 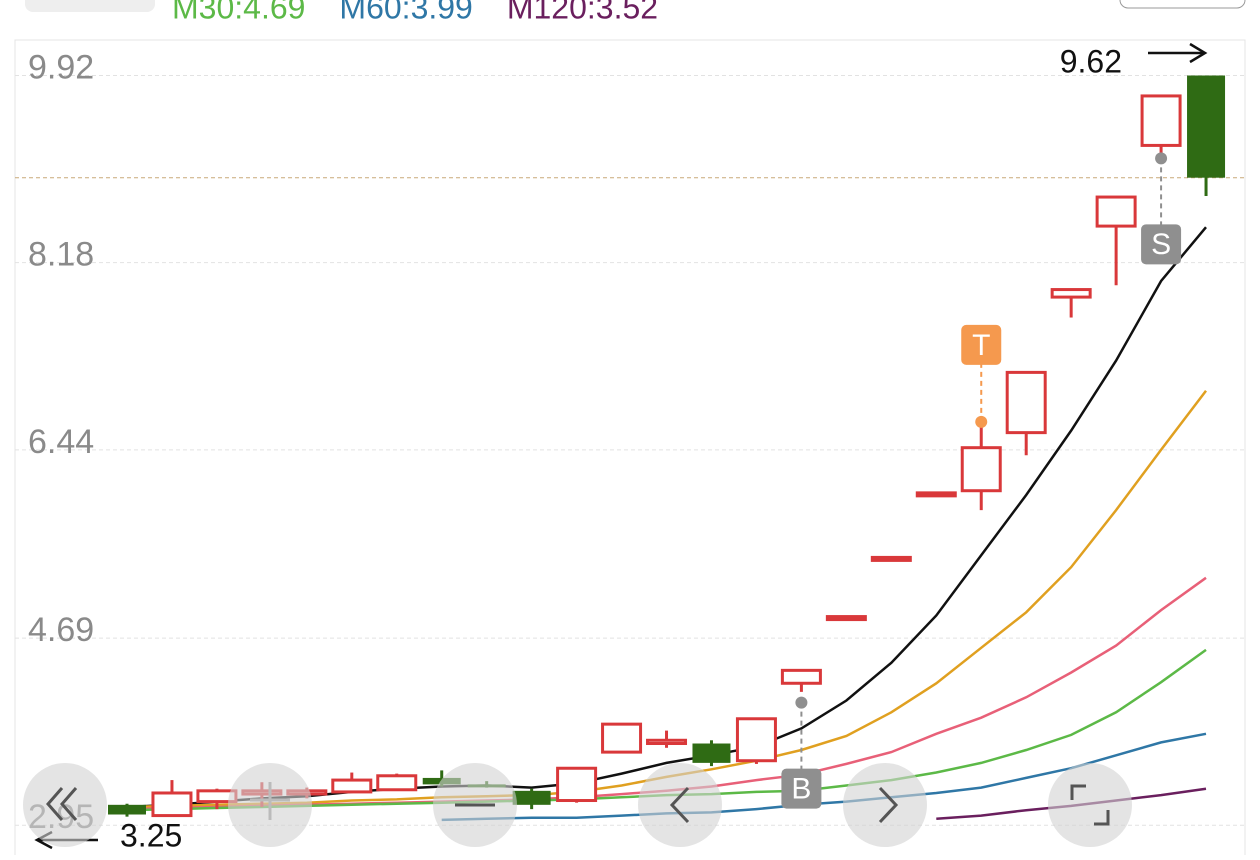 What do you see at coordinates (61, 255) in the screenshot?
I see `y-tick-label: 8.18` at bounding box center [61, 255].